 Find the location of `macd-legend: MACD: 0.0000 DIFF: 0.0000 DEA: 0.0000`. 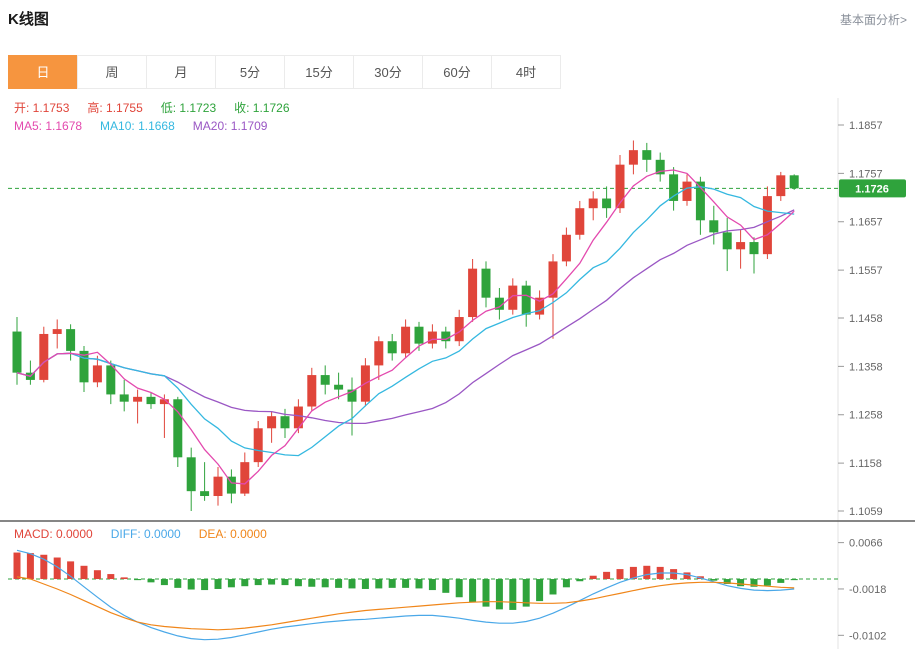

macd-legend: MACD: 0.0000 DIFF: 0.0000 DEA: 0.0000 is located at coordinates (149, 534).